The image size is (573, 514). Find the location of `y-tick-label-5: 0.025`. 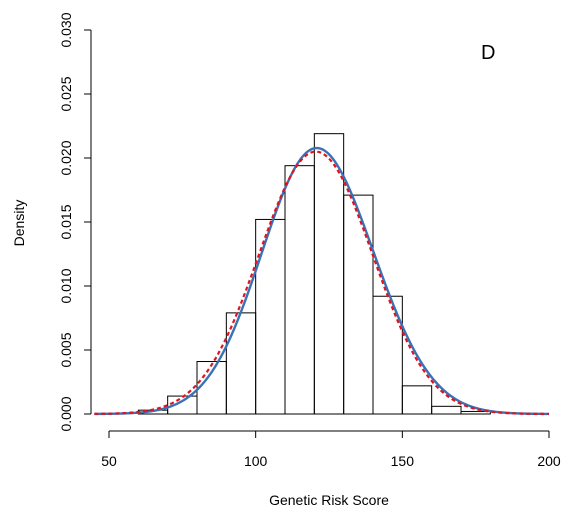

y-tick-label-5: 0.025 is located at coordinates (66, 93).